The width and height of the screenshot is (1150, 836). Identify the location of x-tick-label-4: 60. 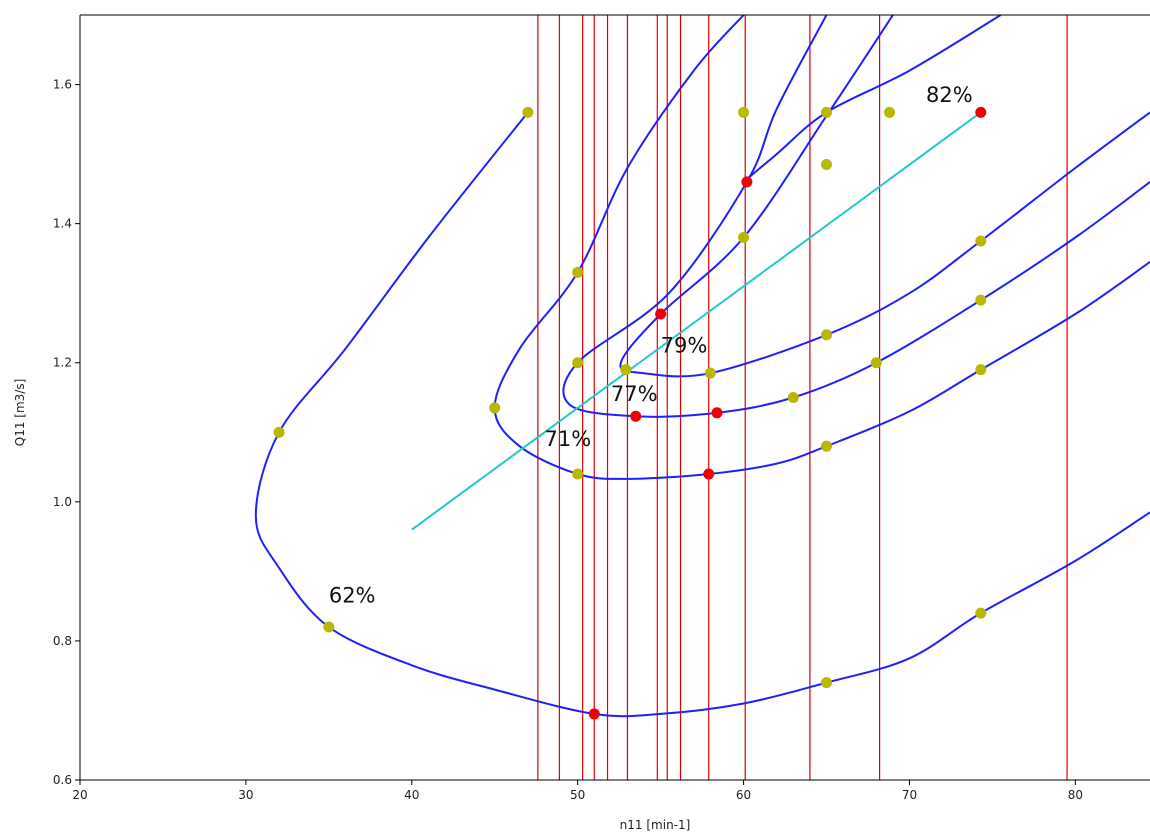
(743, 795).